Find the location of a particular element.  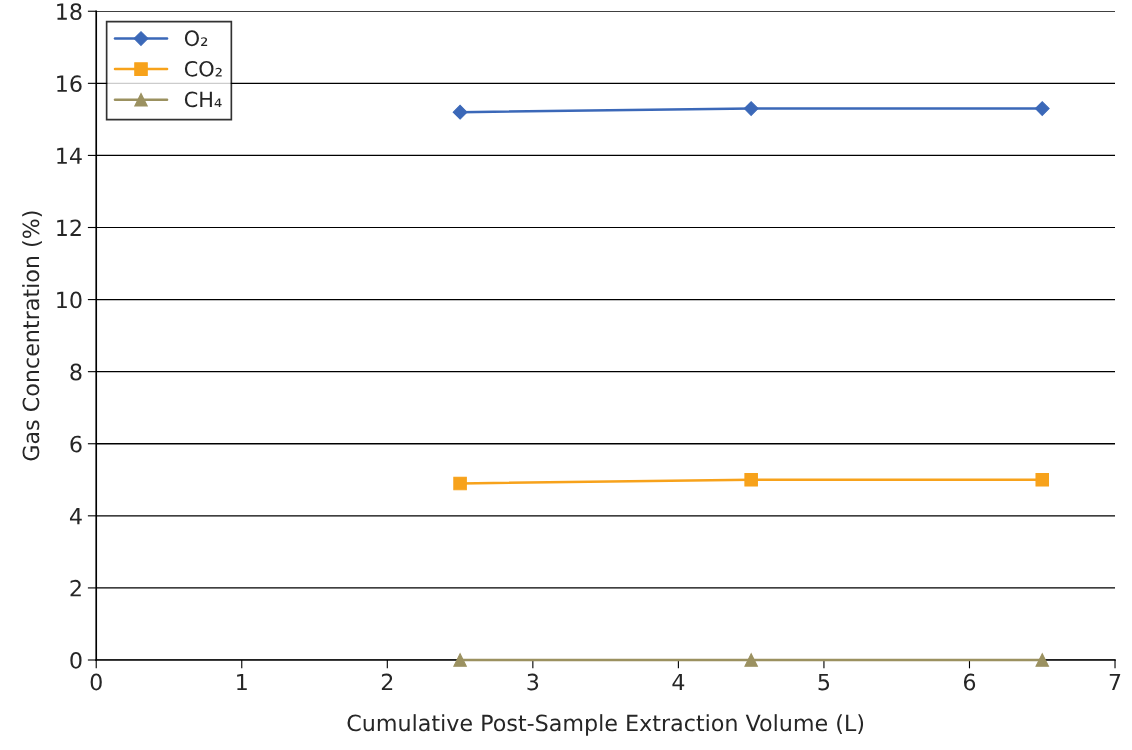

y-tick-label: 18 is located at coordinates (69, 12).